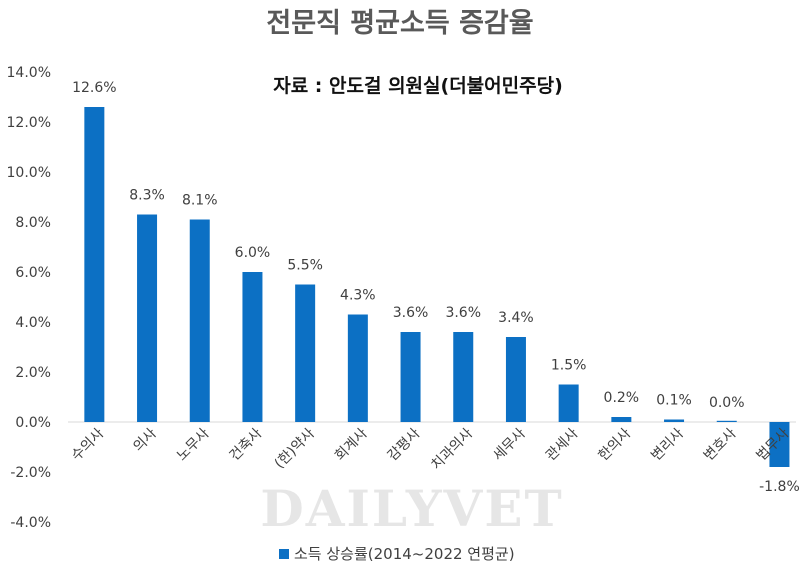 The width and height of the screenshot is (800, 572). Describe the element at coordinates (94, 88) in the screenshot. I see `data-label: 12.6%` at that location.